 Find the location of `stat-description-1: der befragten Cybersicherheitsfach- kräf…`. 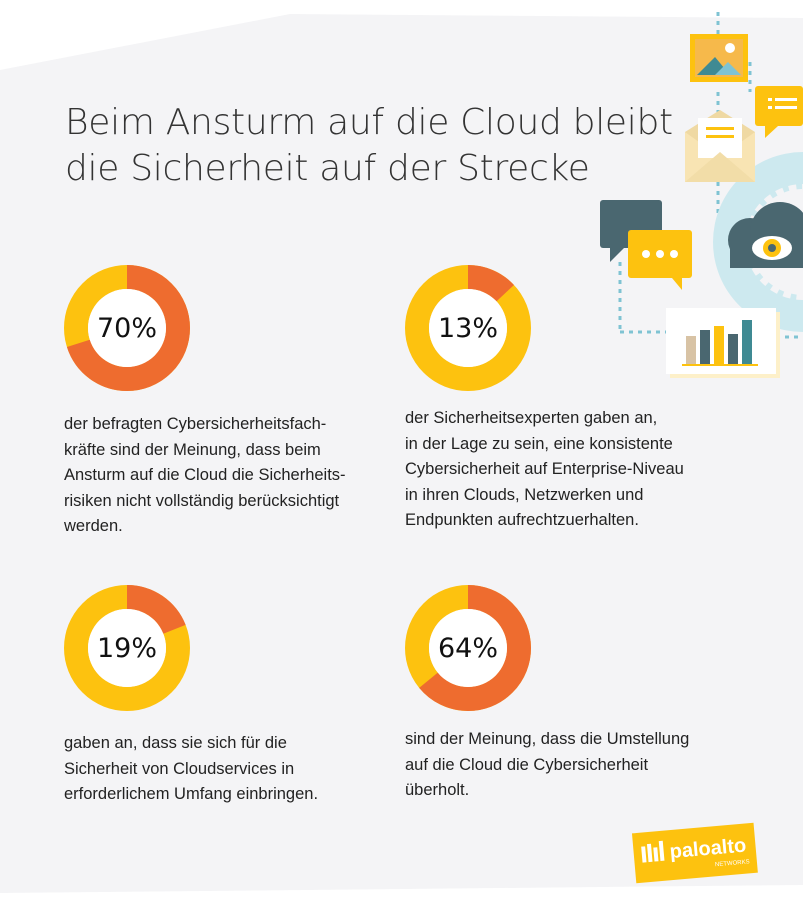

stat-description-1: der befragten Cybersicherheitsfach- kräf… is located at coordinates (205, 475).